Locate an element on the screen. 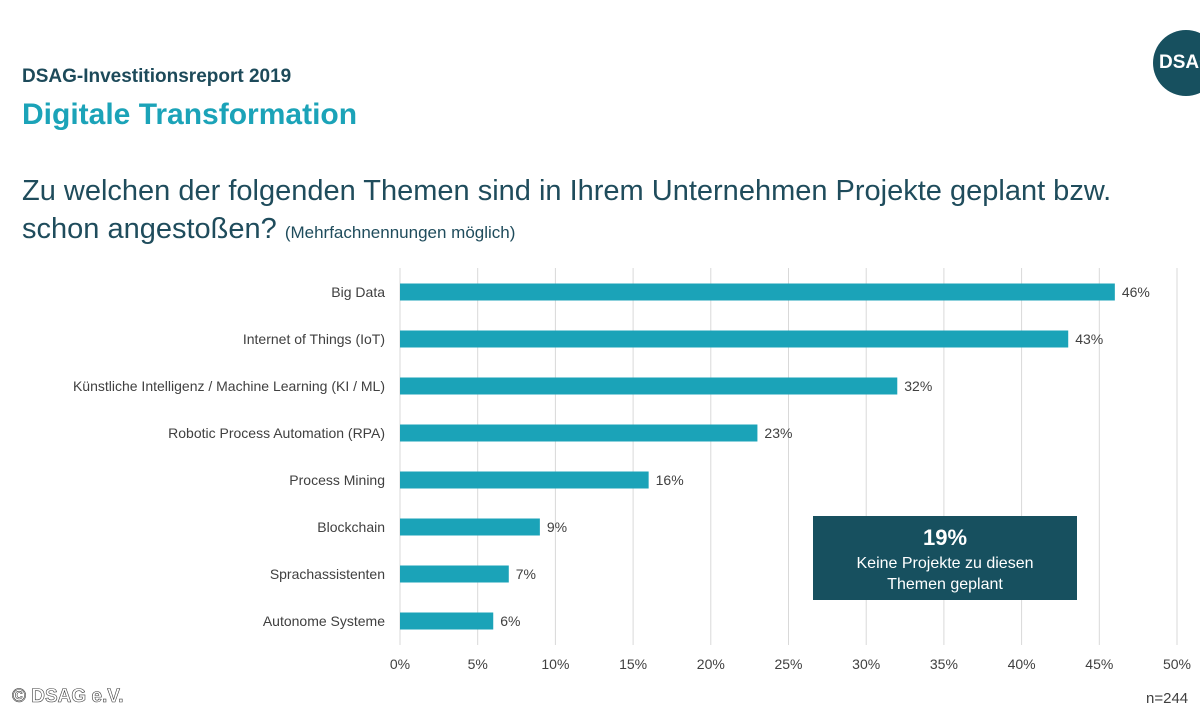 The height and width of the screenshot is (720, 1200). data-label: 9% is located at coordinates (557, 527).